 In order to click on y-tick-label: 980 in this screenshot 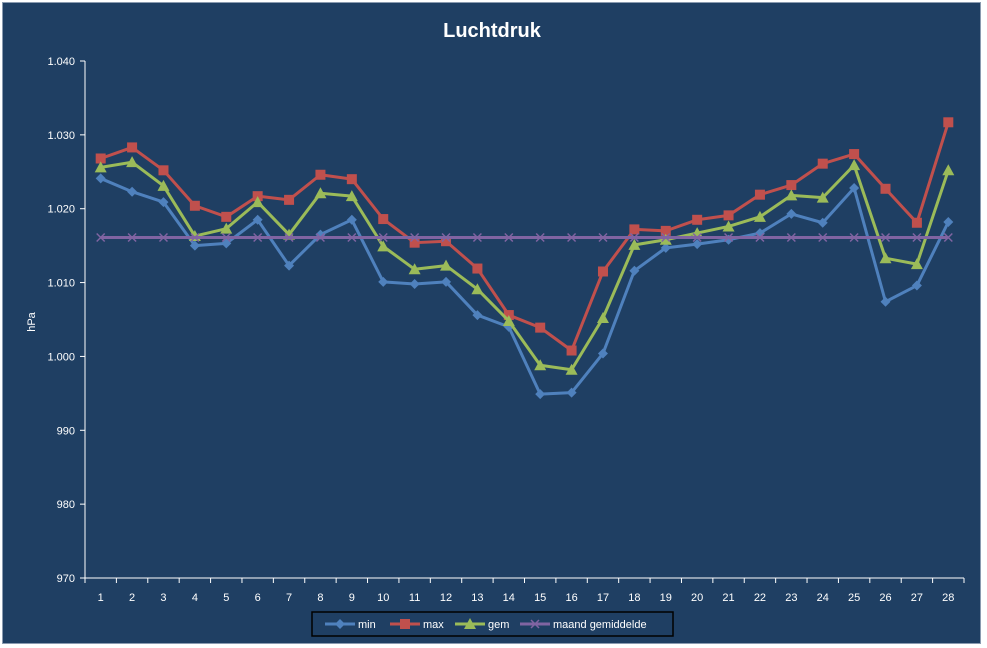, I will do `click(66, 505)`.